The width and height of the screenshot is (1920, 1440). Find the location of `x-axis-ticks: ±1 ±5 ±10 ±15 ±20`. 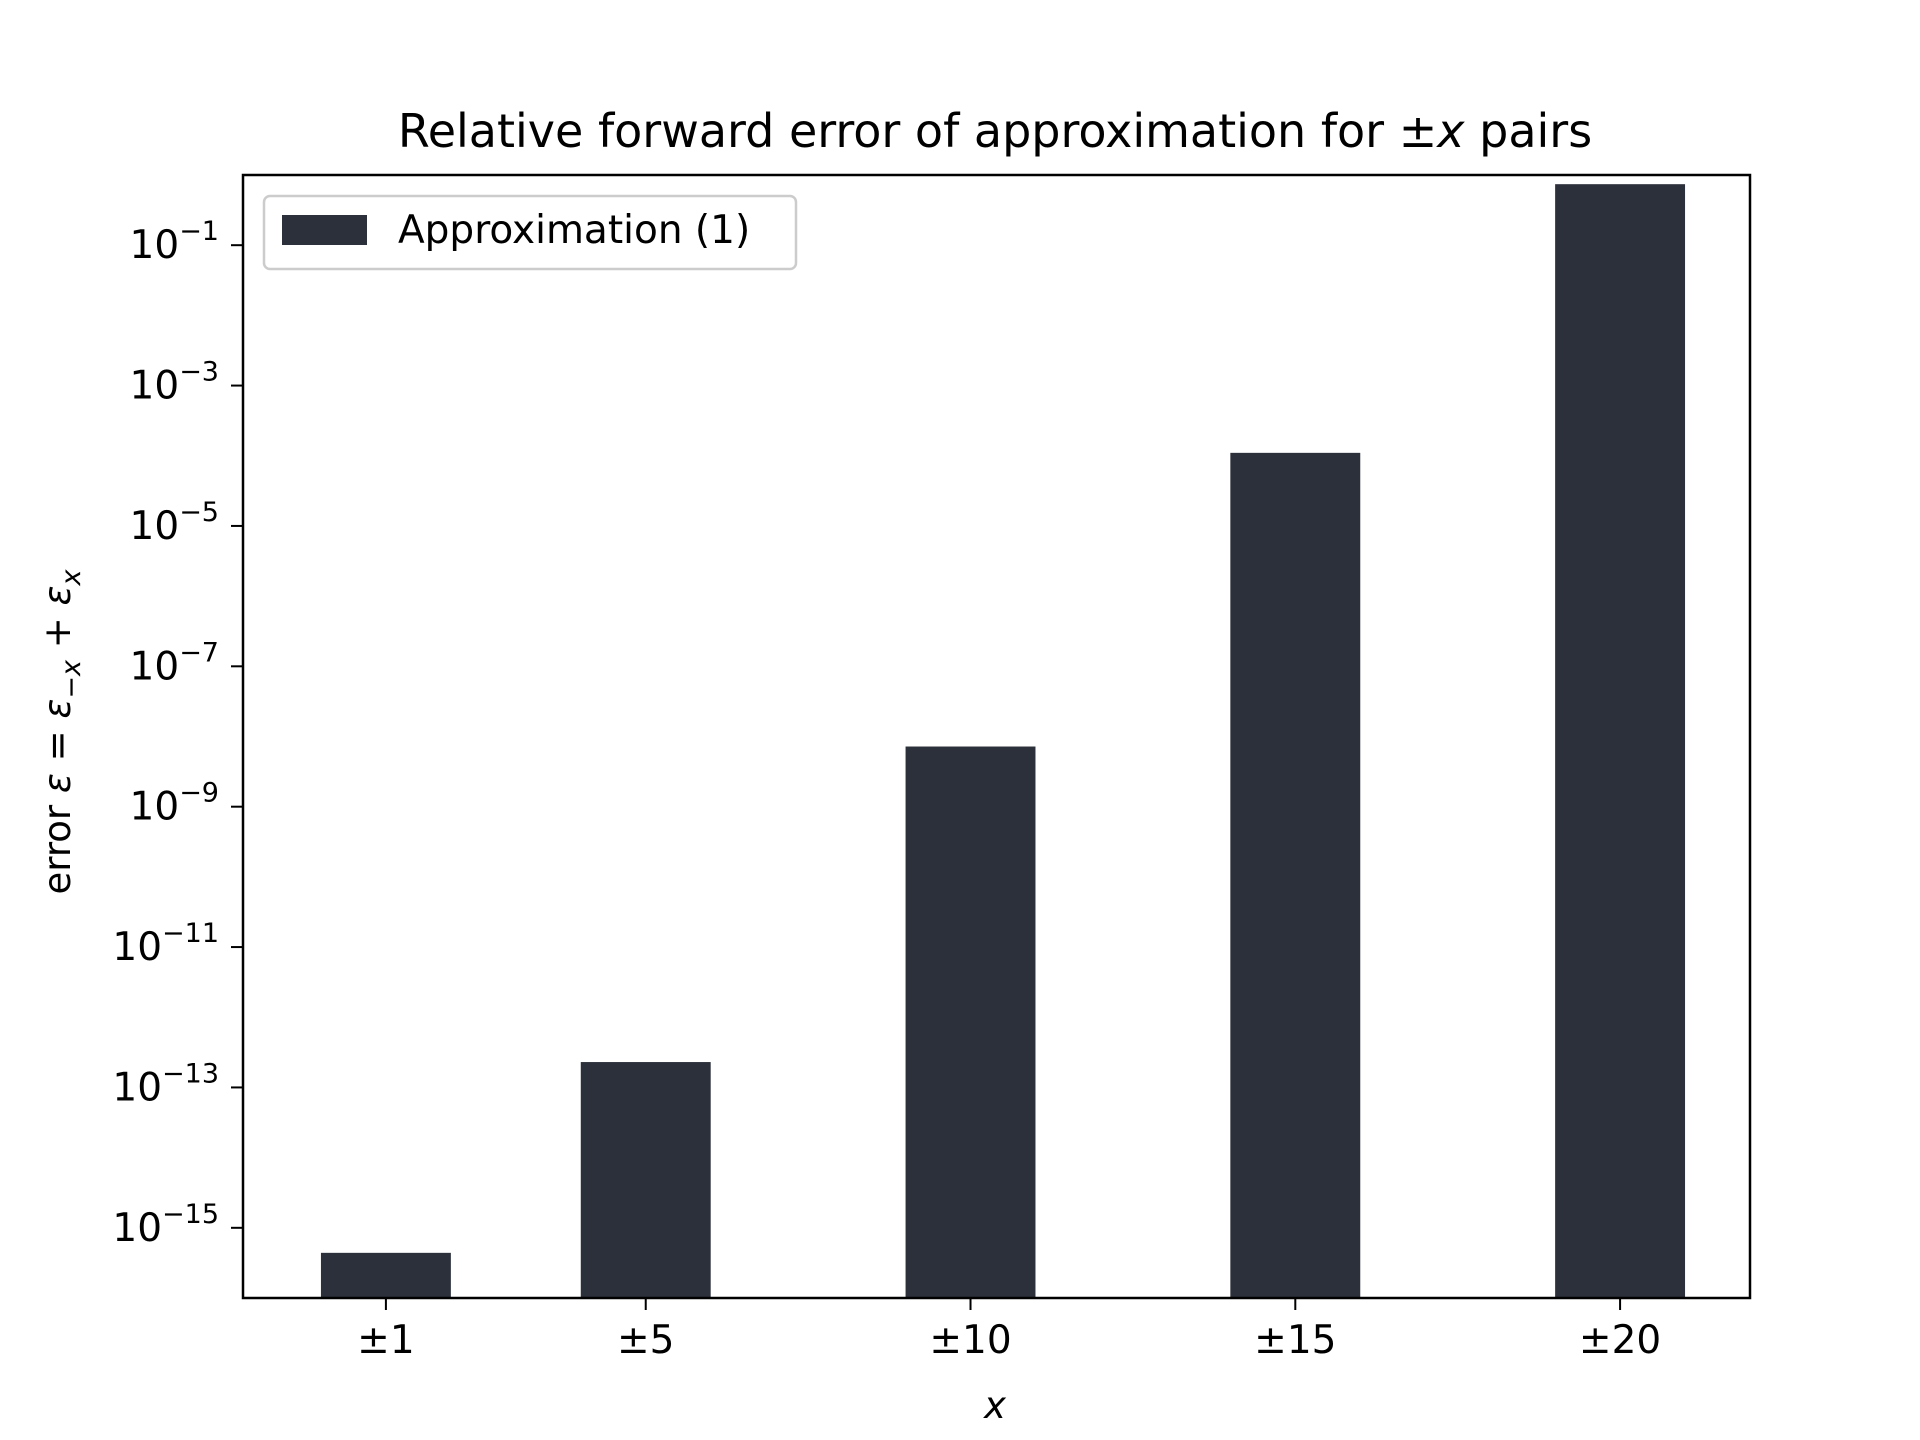

x-axis-ticks: ±1 ±5 ±10 ±15 ±20 is located at coordinates (1009, 1330).